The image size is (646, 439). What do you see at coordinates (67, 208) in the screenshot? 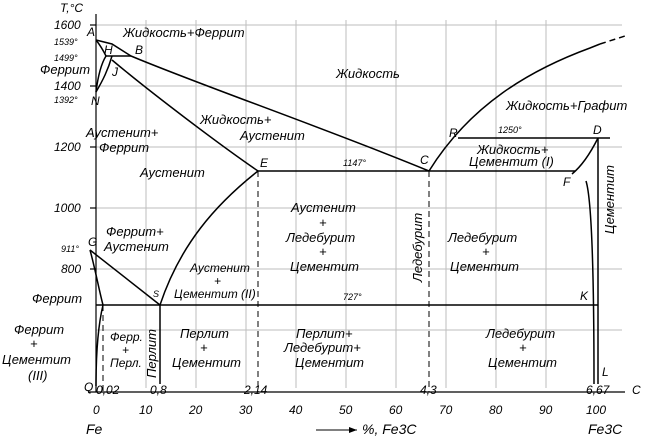
I see `y-tick-1000: 1000` at bounding box center [67, 208].